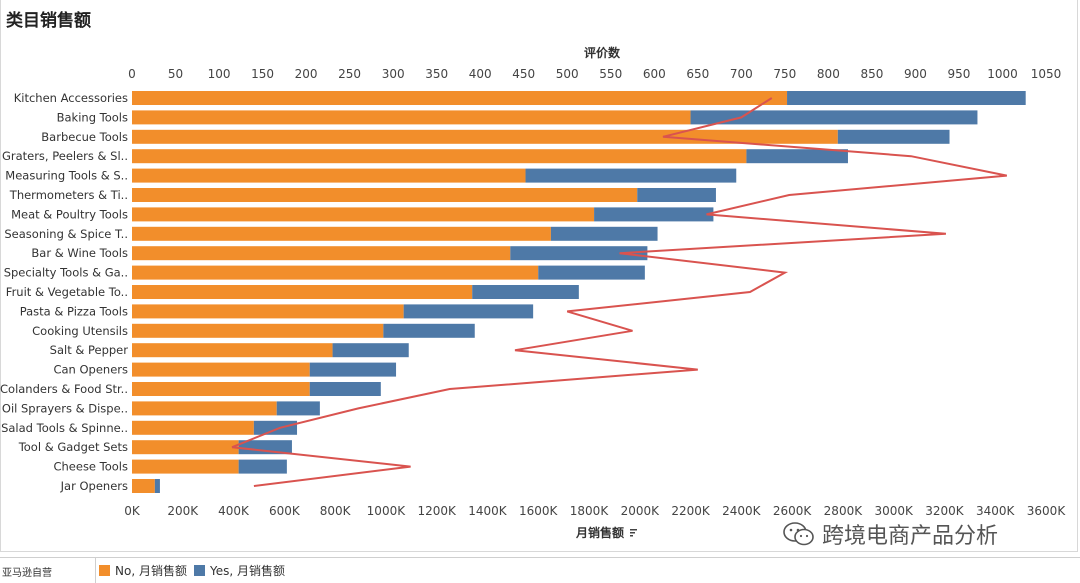 This screenshot has width=1080, height=583. What do you see at coordinates (844, 511) in the screenshot?
I see `bottom-tick-label: 2800K` at bounding box center [844, 511].